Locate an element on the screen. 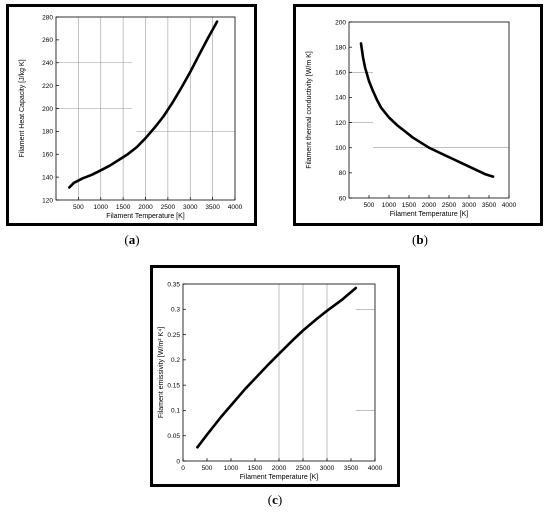 The width and height of the screenshot is (550, 513). y-tick-label: 100 is located at coordinates (340, 148).